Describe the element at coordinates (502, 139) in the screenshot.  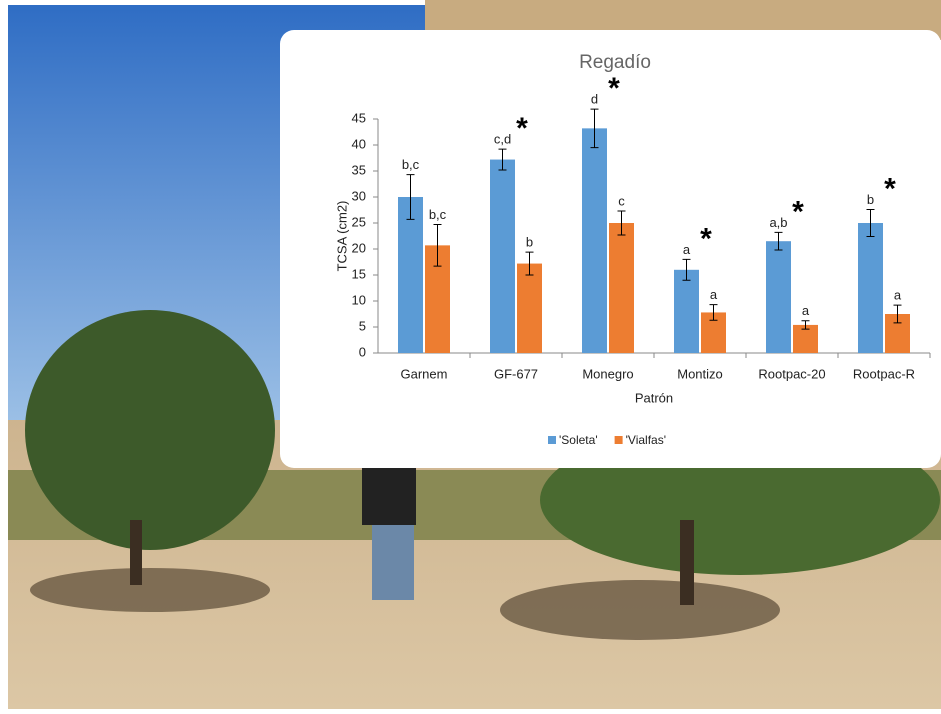
I see `letter-label: c,d` at that location.